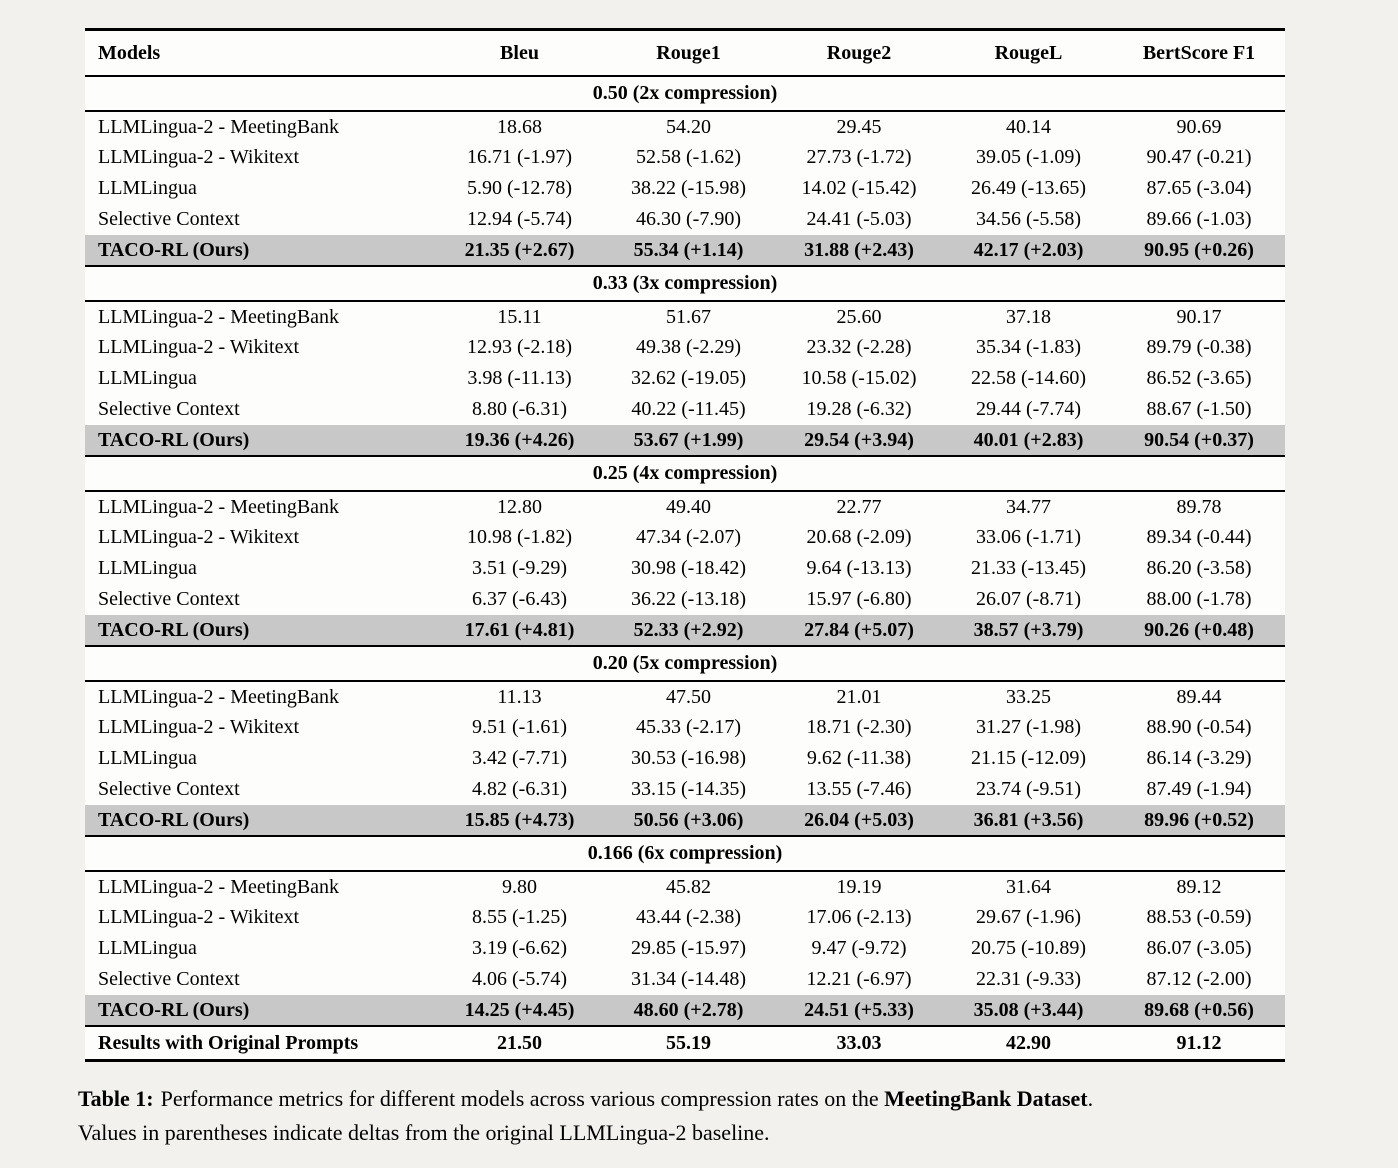 Image resolution: width=1398 pixels, height=1168 pixels. What do you see at coordinates (1028, 948) in the screenshot?
I see `metric-value-cell: 20.75 (-10.89)` at bounding box center [1028, 948].